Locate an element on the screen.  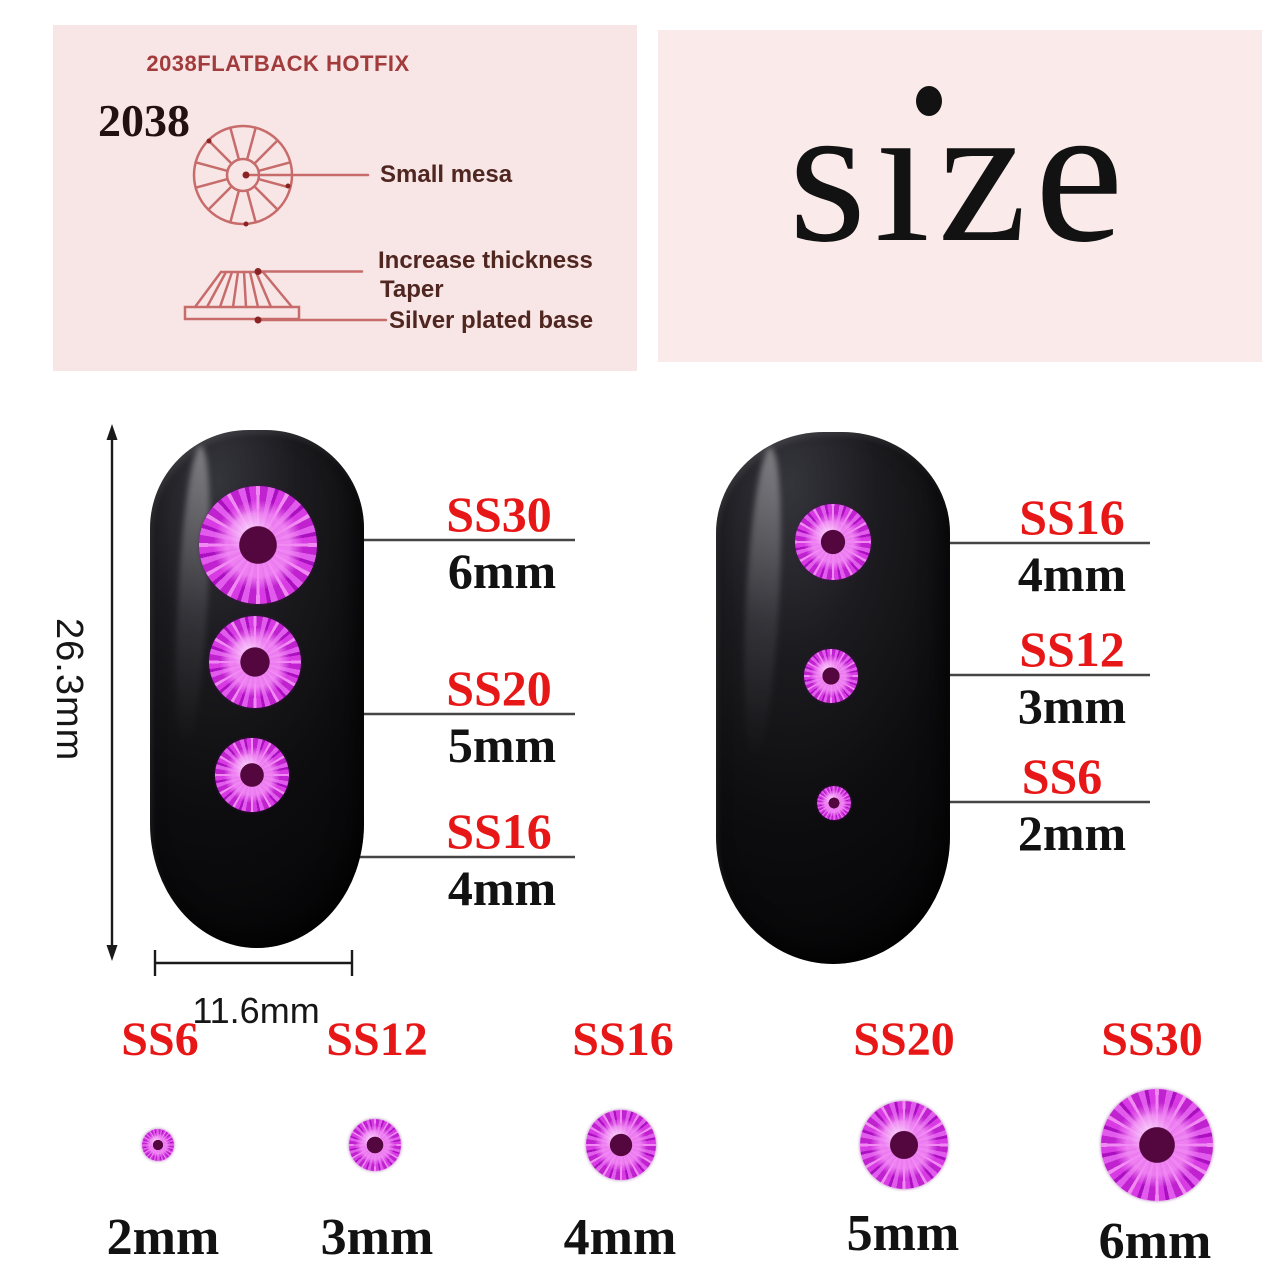
label-ss16-left: SS16 is located at coordinates (499, 831).